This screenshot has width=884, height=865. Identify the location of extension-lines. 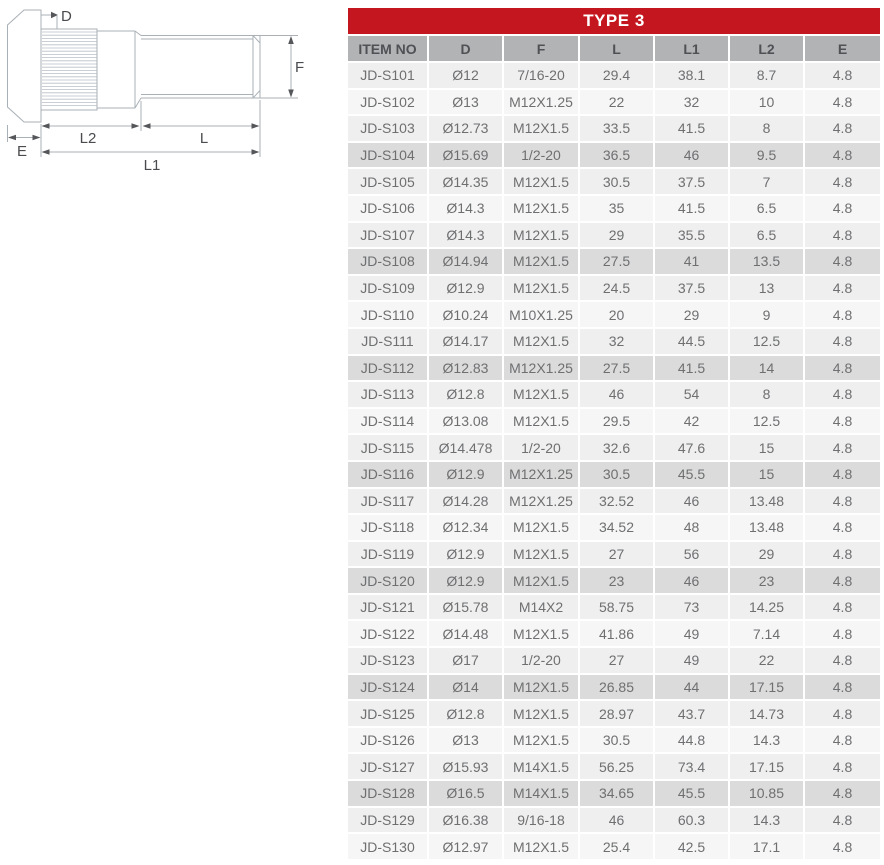
(134, 128).